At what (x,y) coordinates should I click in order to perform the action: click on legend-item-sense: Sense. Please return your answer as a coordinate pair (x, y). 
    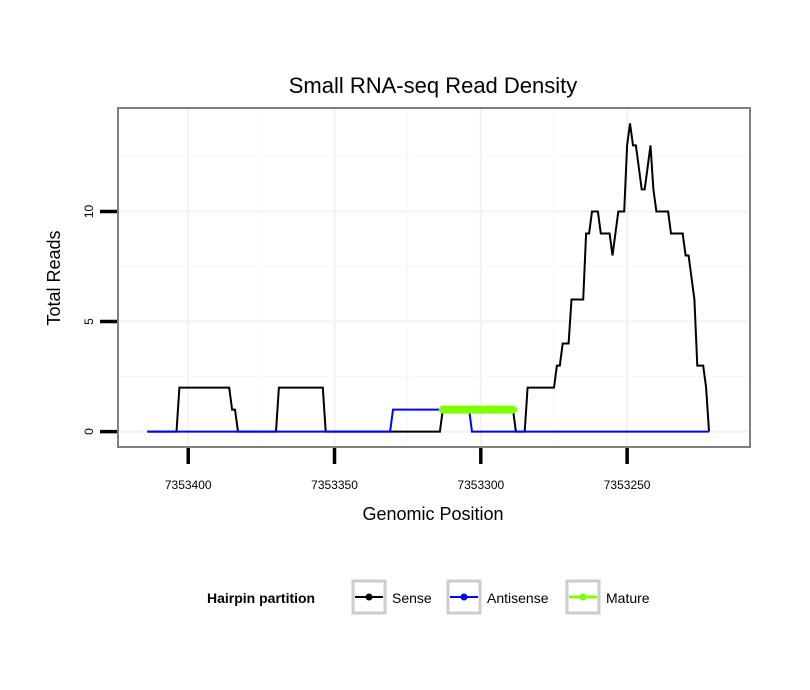
    Looking at the image, I should click on (391, 597).